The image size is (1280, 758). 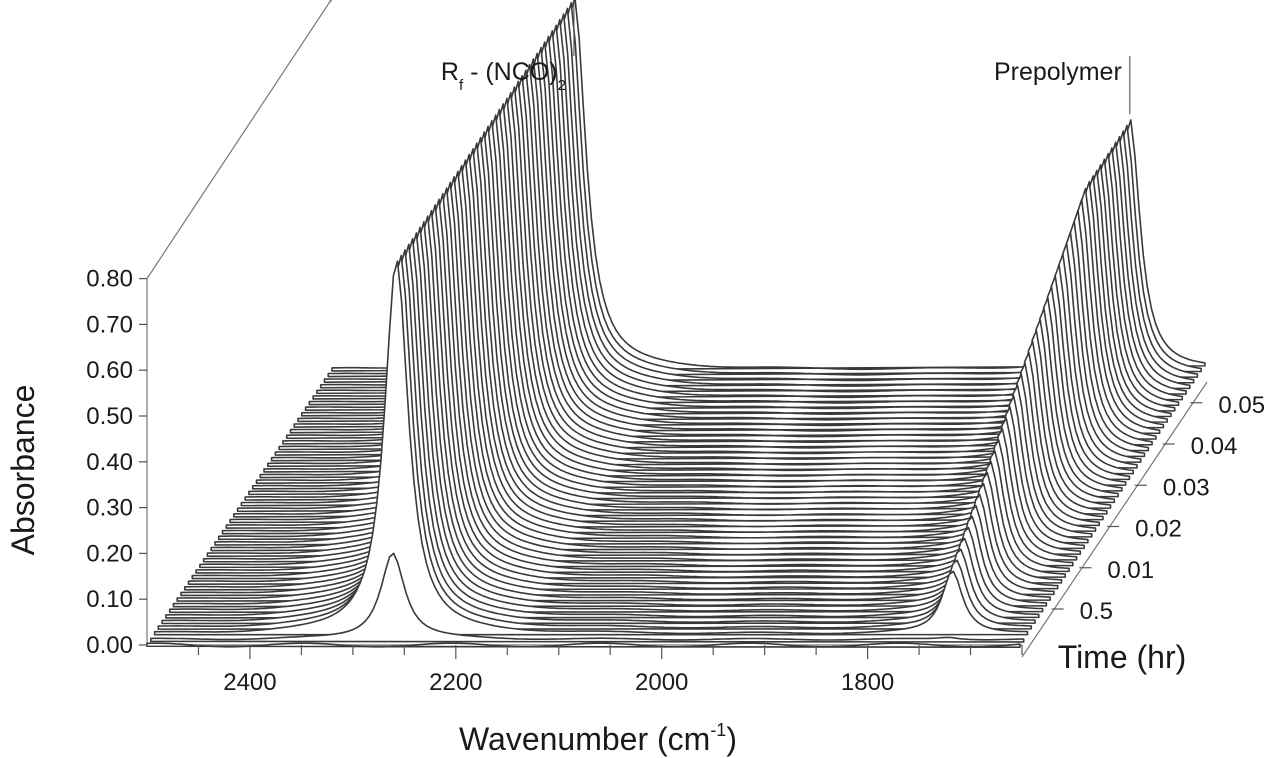 What do you see at coordinates (867, 682) in the screenshot?
I see `x-tick-label: 1800` at bounding box center [867, 682].